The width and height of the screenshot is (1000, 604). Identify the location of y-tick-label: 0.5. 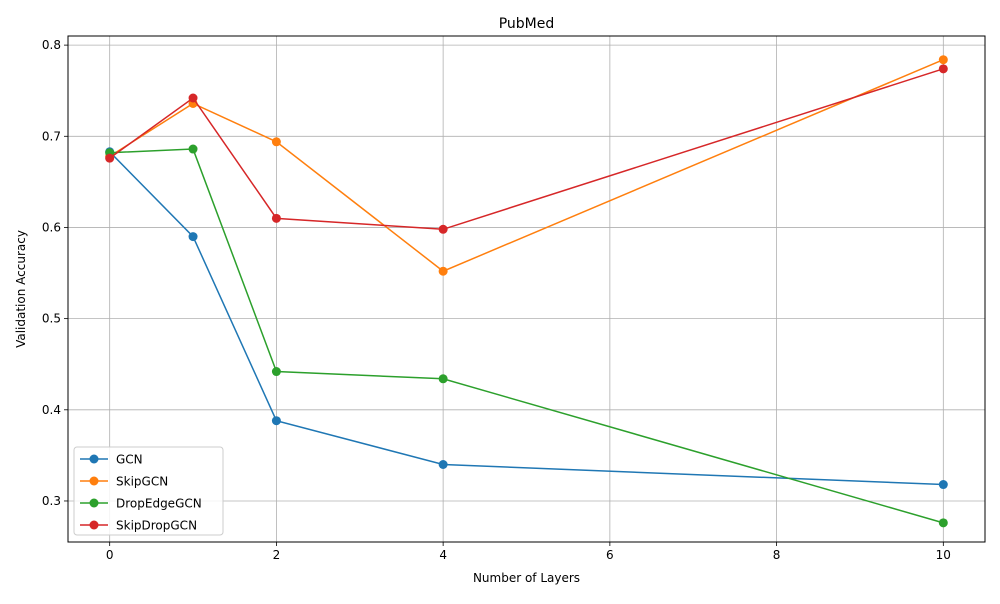
(51, 319).